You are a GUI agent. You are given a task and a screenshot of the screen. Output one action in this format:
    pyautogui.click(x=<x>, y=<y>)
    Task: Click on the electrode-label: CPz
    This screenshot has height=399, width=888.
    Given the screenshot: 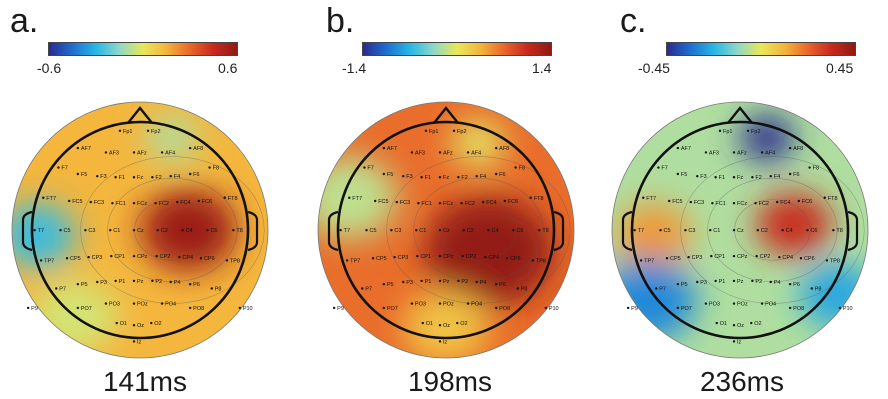 What is the action you would take?
    pyautogui.click(x=448, y=257)
    